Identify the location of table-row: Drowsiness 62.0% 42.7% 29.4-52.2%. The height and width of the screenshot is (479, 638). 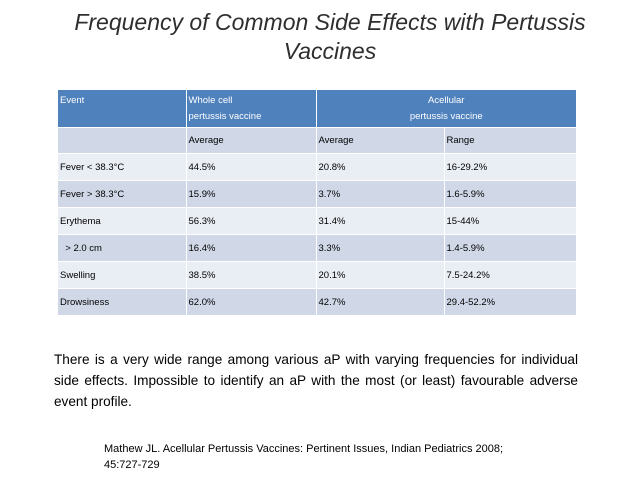
(317, 301).